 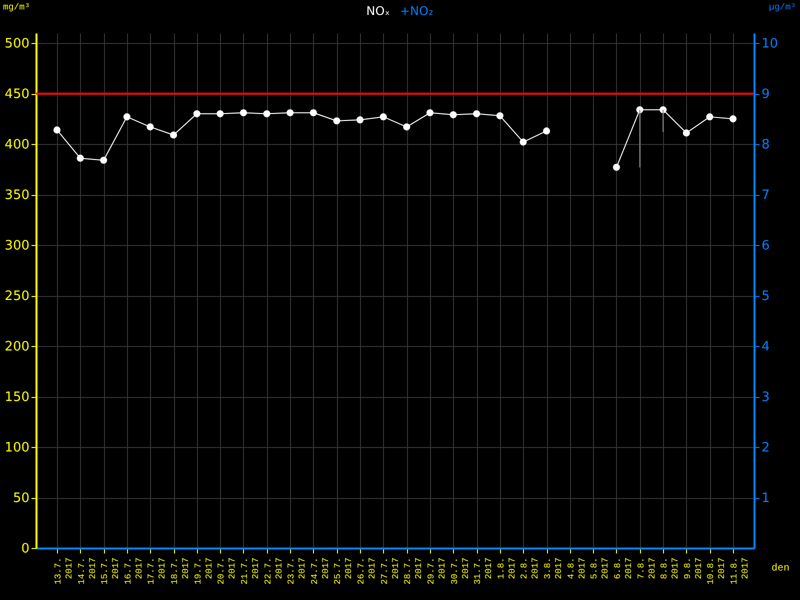 What do you see at coordinates (17, 246) in the screenshot?
I see `y-tick-label: 300` at bounding box center [17, 246].